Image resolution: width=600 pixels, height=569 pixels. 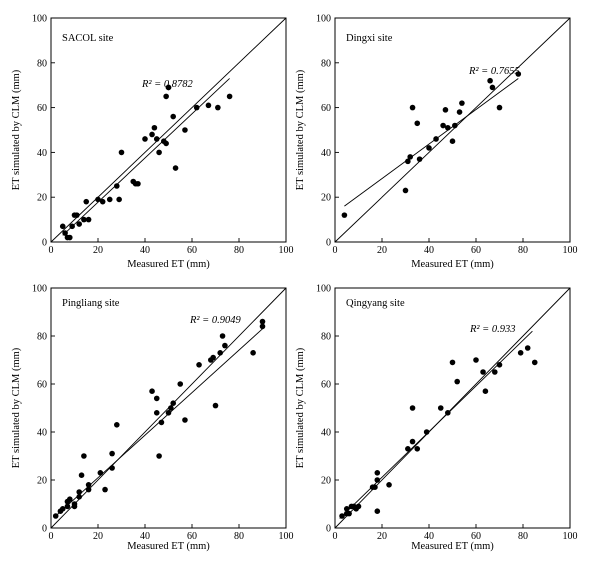 What do you see at coordinates (452, 264) in the screenshot?
I see `x-axis-title-dingxi: Measured ET (mm)` at bounding box center [452, 264].